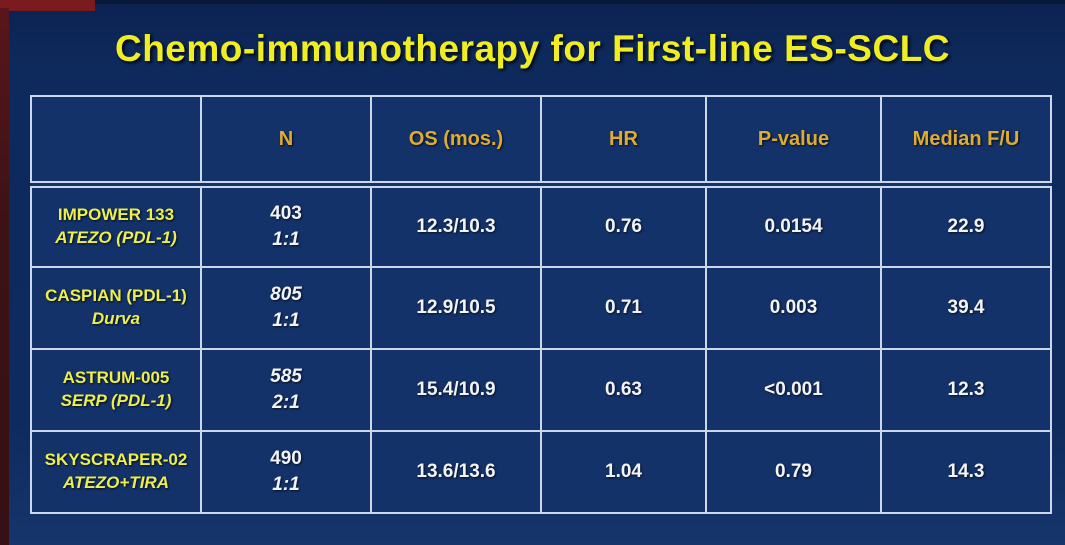 Image resolution: width=1065 pixels, height=545 pixels. What do you see at coordinates (456, 225) in the screenshot?
I see `os-value: 12.3/10.3` at bounding box center [456, 225].